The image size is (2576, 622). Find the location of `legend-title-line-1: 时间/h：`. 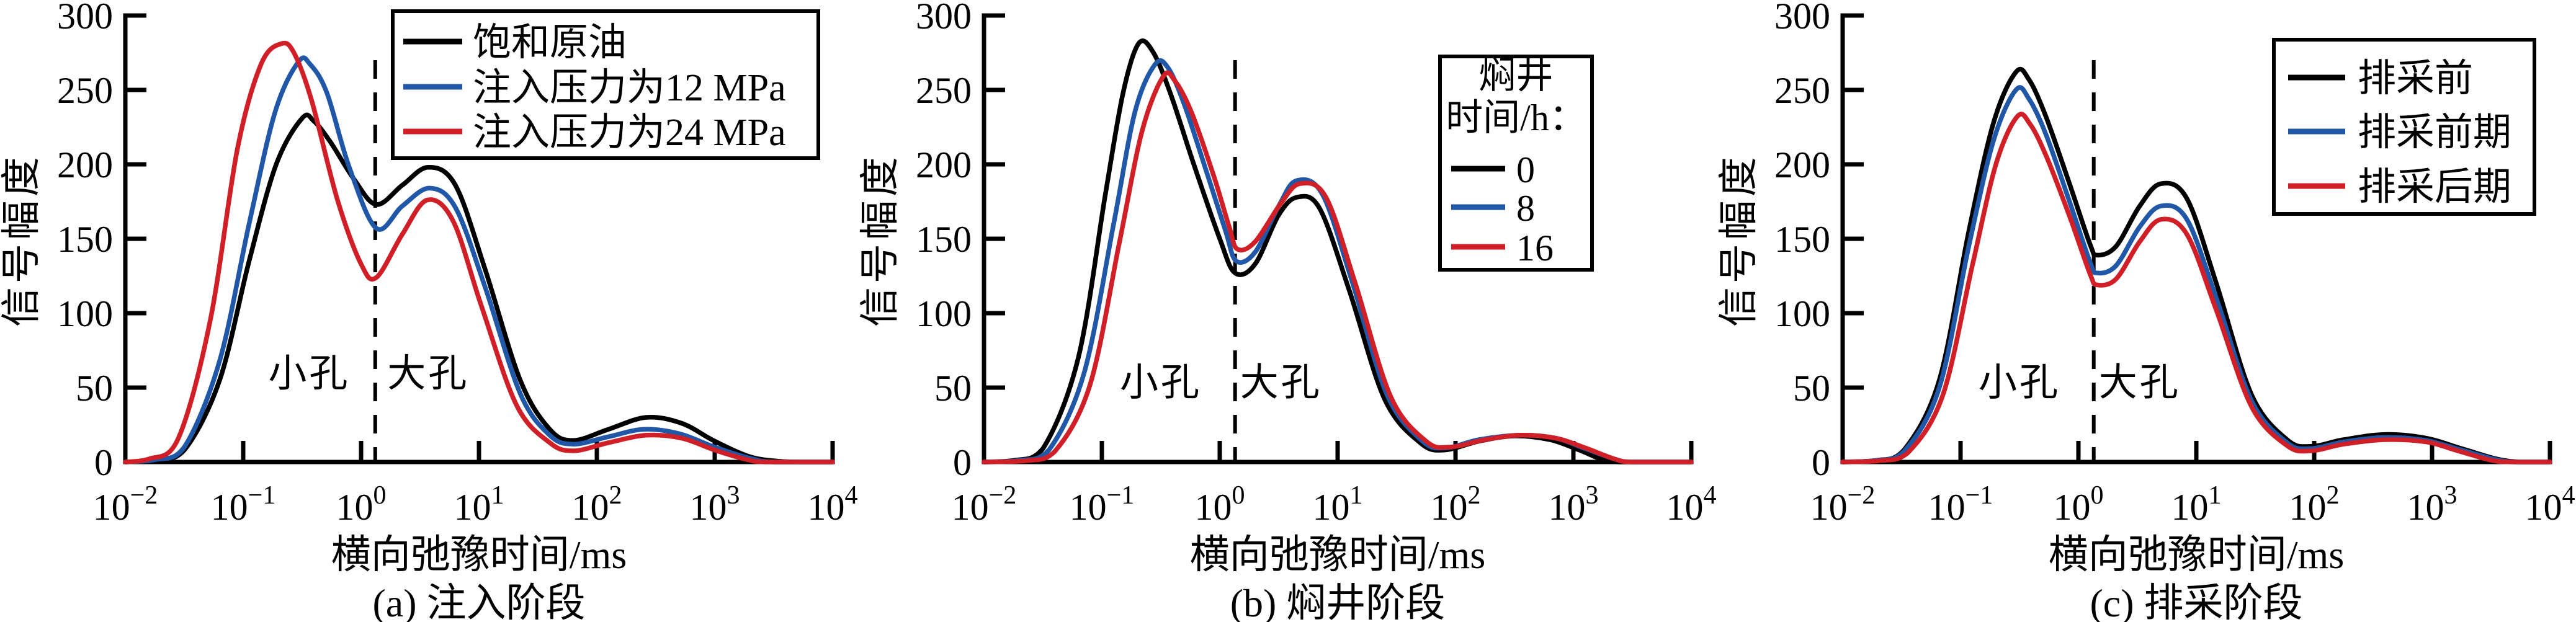

legend-title-line-1: 时间/h： is located at coordinates (1516, 117).